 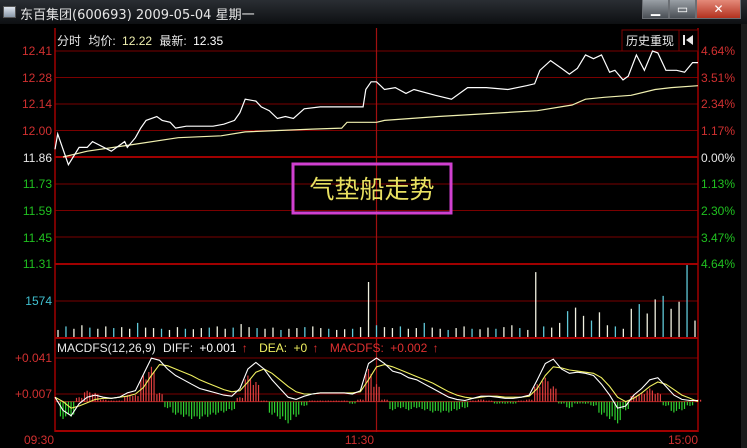 I want to click on price-tick: 11.73, so click(x=37, y=184).